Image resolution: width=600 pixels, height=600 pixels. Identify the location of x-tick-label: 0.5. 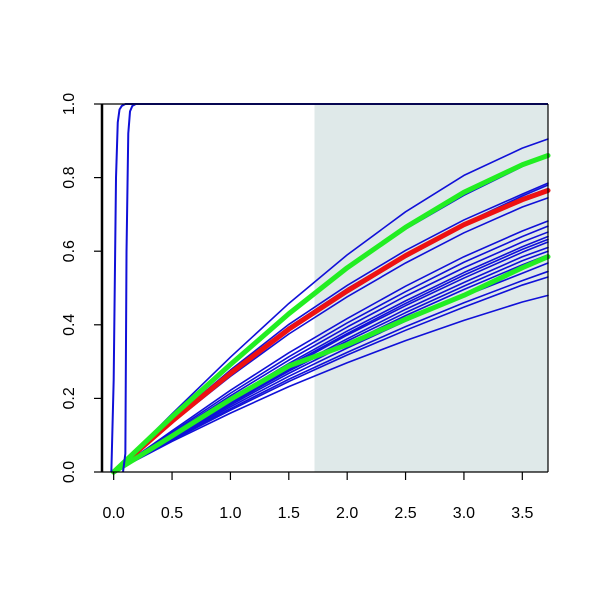
(172, 513).